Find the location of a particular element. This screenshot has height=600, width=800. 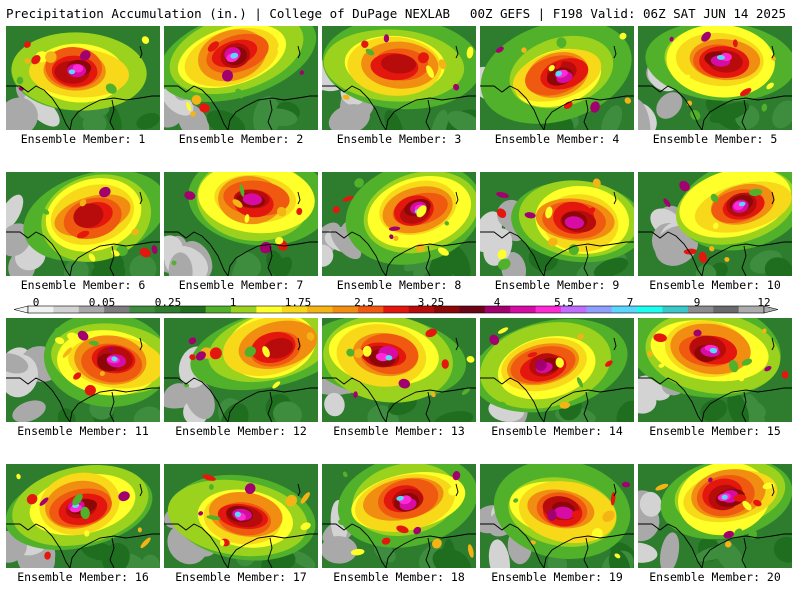

ensemble-member-label: Ensemble Member: 14 is located at coordinates (557, 431).